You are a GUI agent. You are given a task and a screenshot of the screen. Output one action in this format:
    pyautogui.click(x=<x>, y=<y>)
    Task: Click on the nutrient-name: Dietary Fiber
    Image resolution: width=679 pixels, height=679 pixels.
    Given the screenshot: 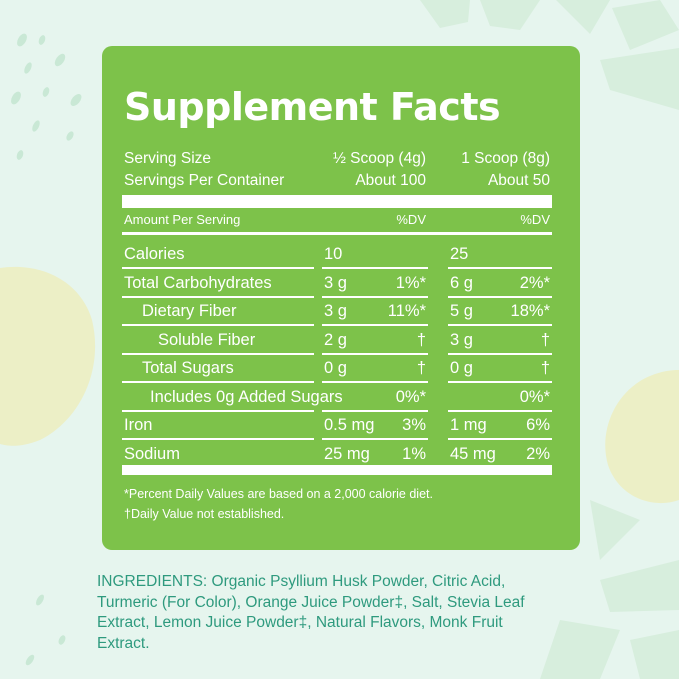 What is the action you would take?
    pyautogui.click(x=189, y=311)
    